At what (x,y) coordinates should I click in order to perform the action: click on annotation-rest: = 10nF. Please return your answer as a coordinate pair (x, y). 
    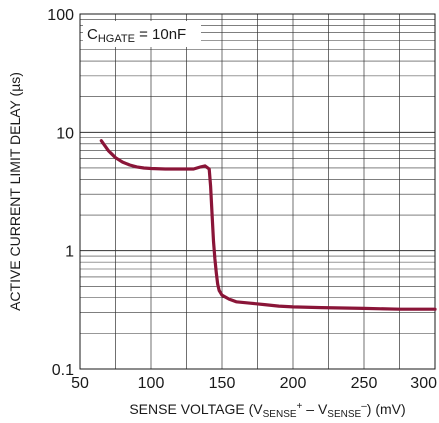
    Looking at the image, I should click on (160, 34).